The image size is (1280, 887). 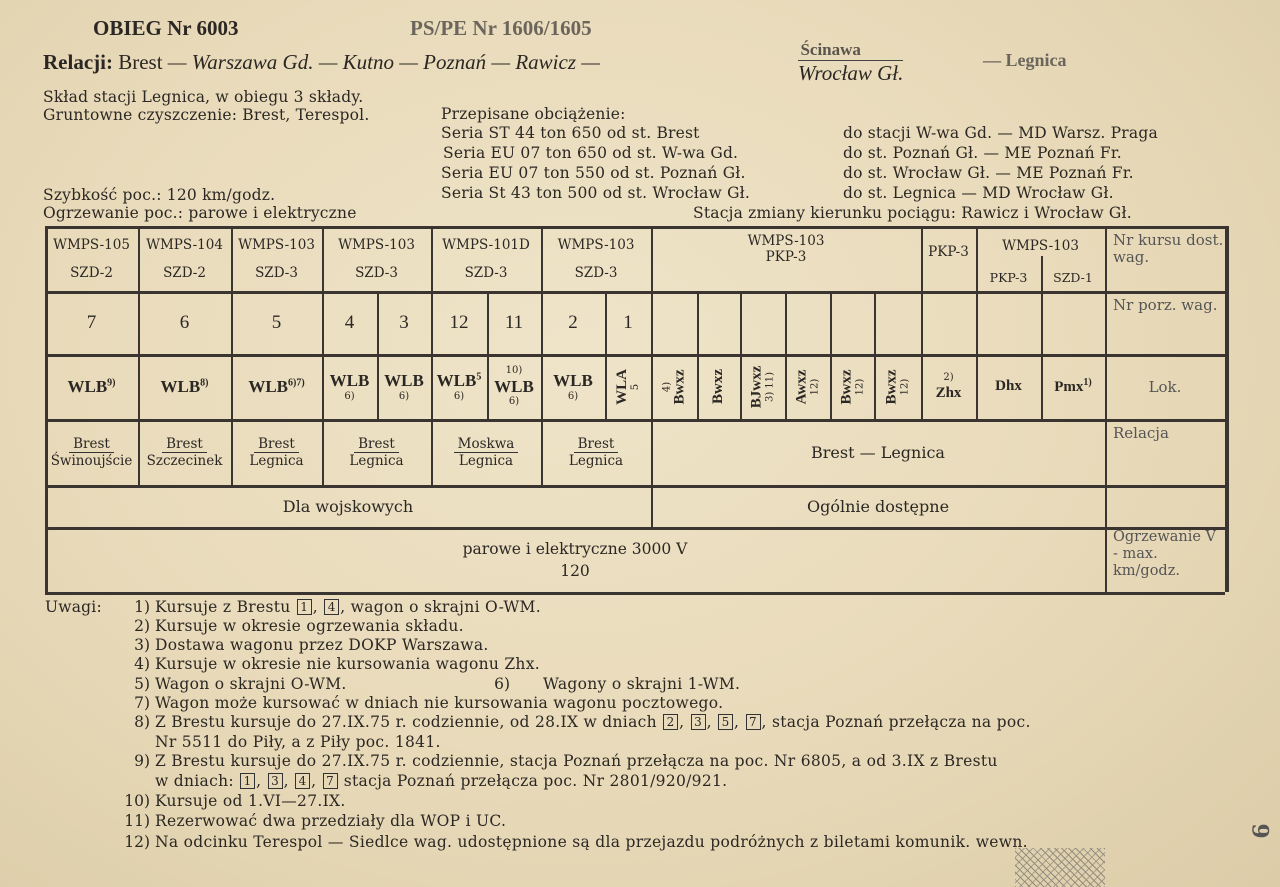 I want to click on wagon-type-cell: 4) Bwxz, so click(x=674, y=386).